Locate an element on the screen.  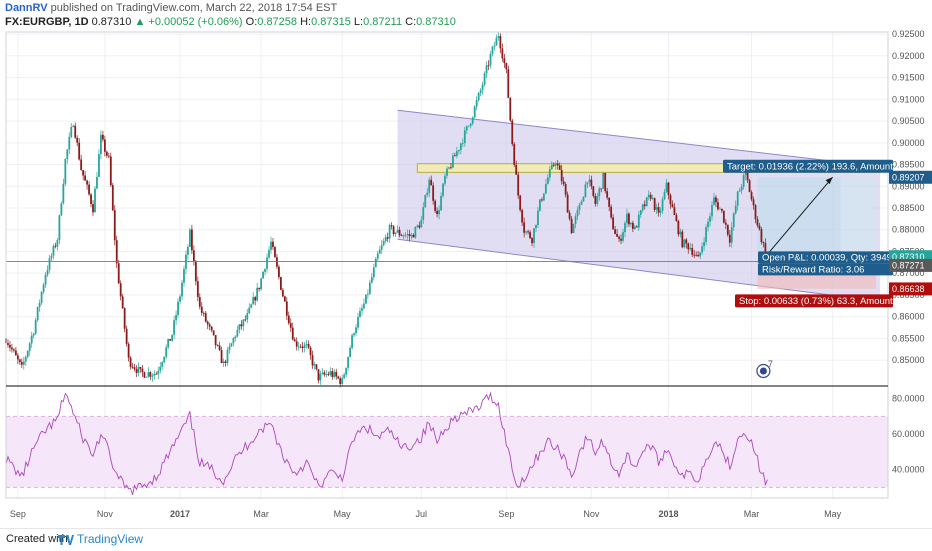
target-label-bg is located at coordinates (808, 166).